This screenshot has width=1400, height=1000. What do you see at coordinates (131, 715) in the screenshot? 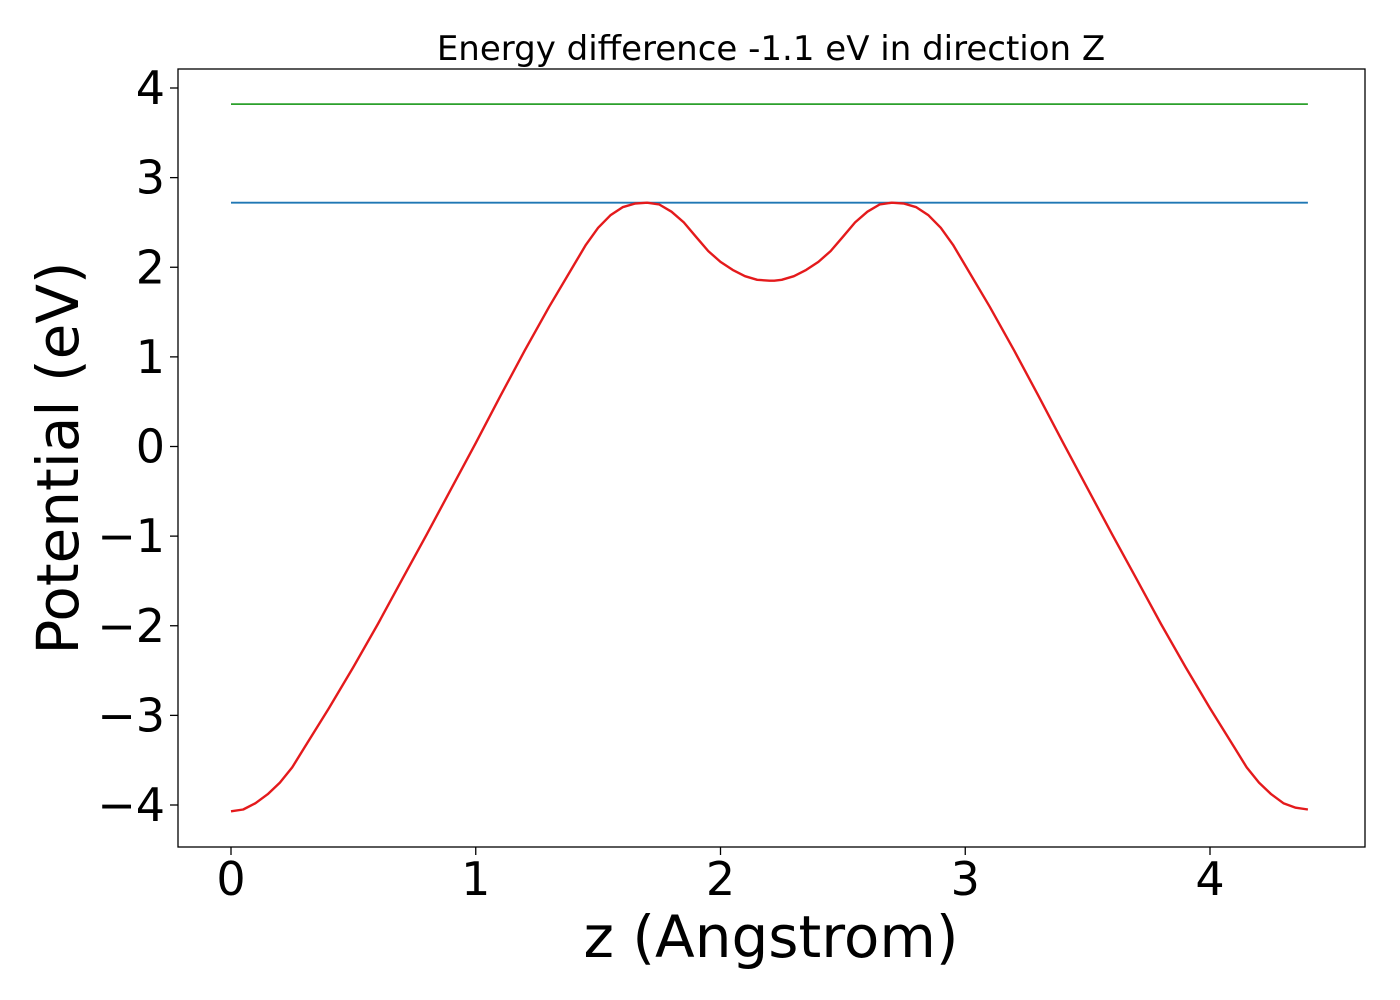
I see `y-tick-label: −3` at bounding box center [131, 715].